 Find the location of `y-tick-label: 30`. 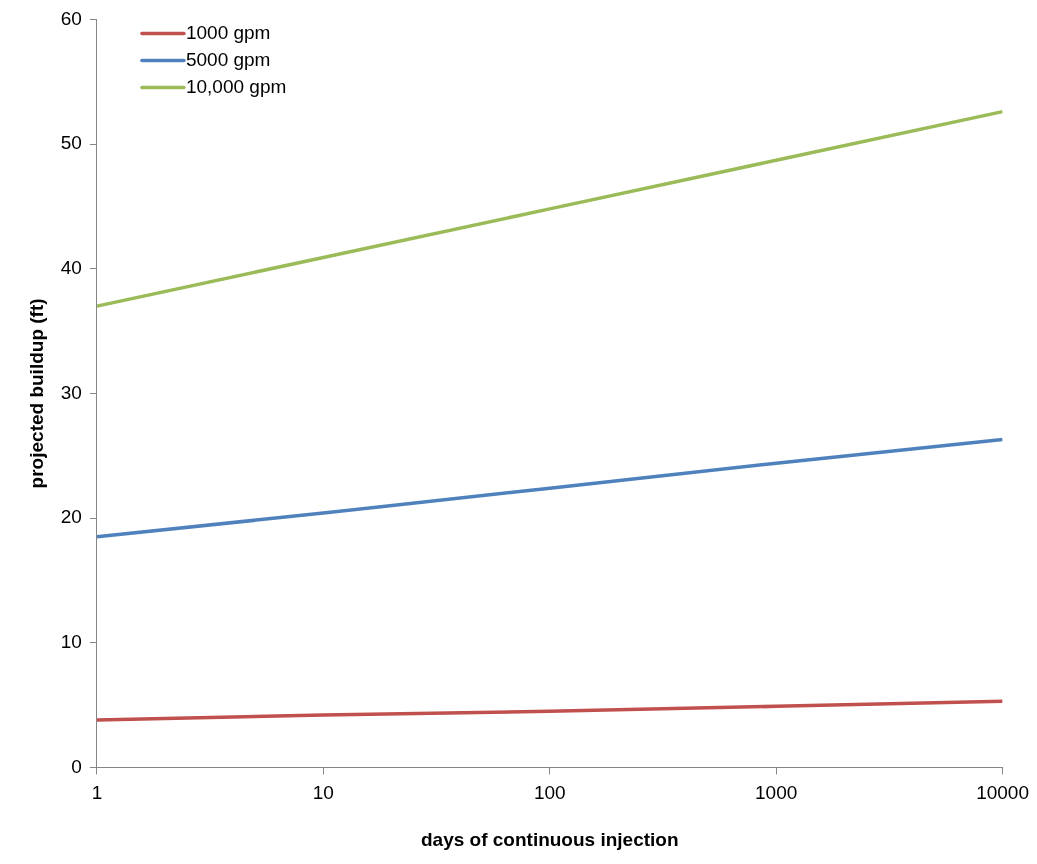

y-tick-label: 30 is located at coordinates (71, 392).